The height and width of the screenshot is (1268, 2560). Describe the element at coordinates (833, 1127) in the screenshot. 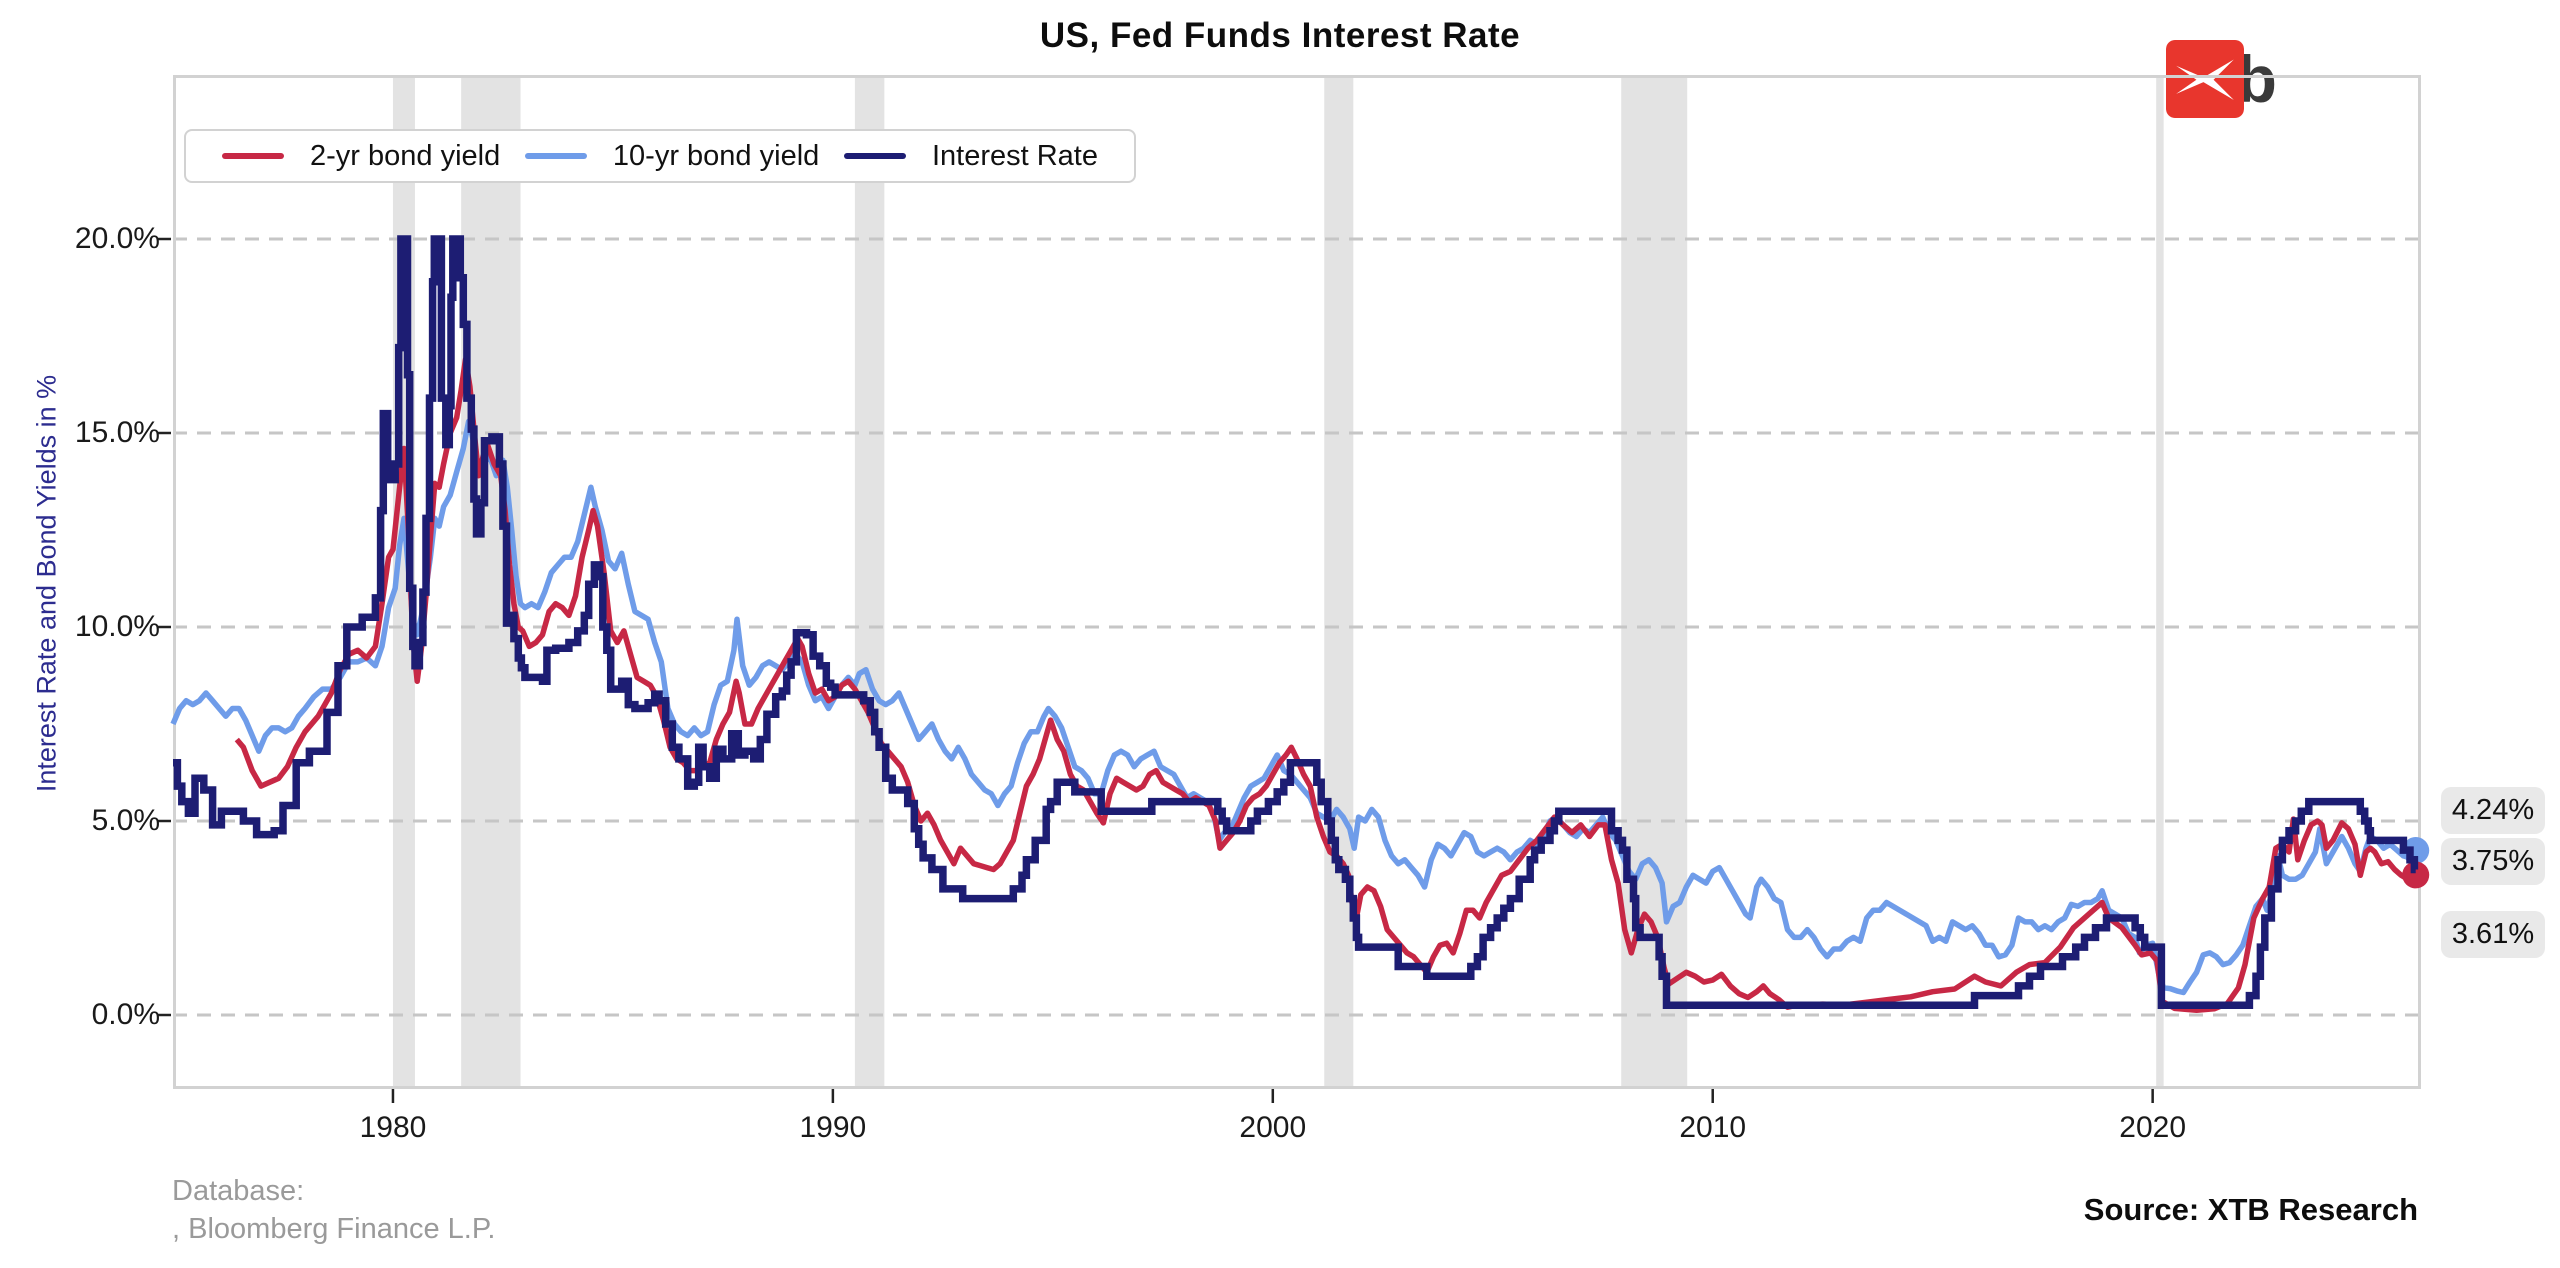

I see `x-tick-label: 1990` at that location.